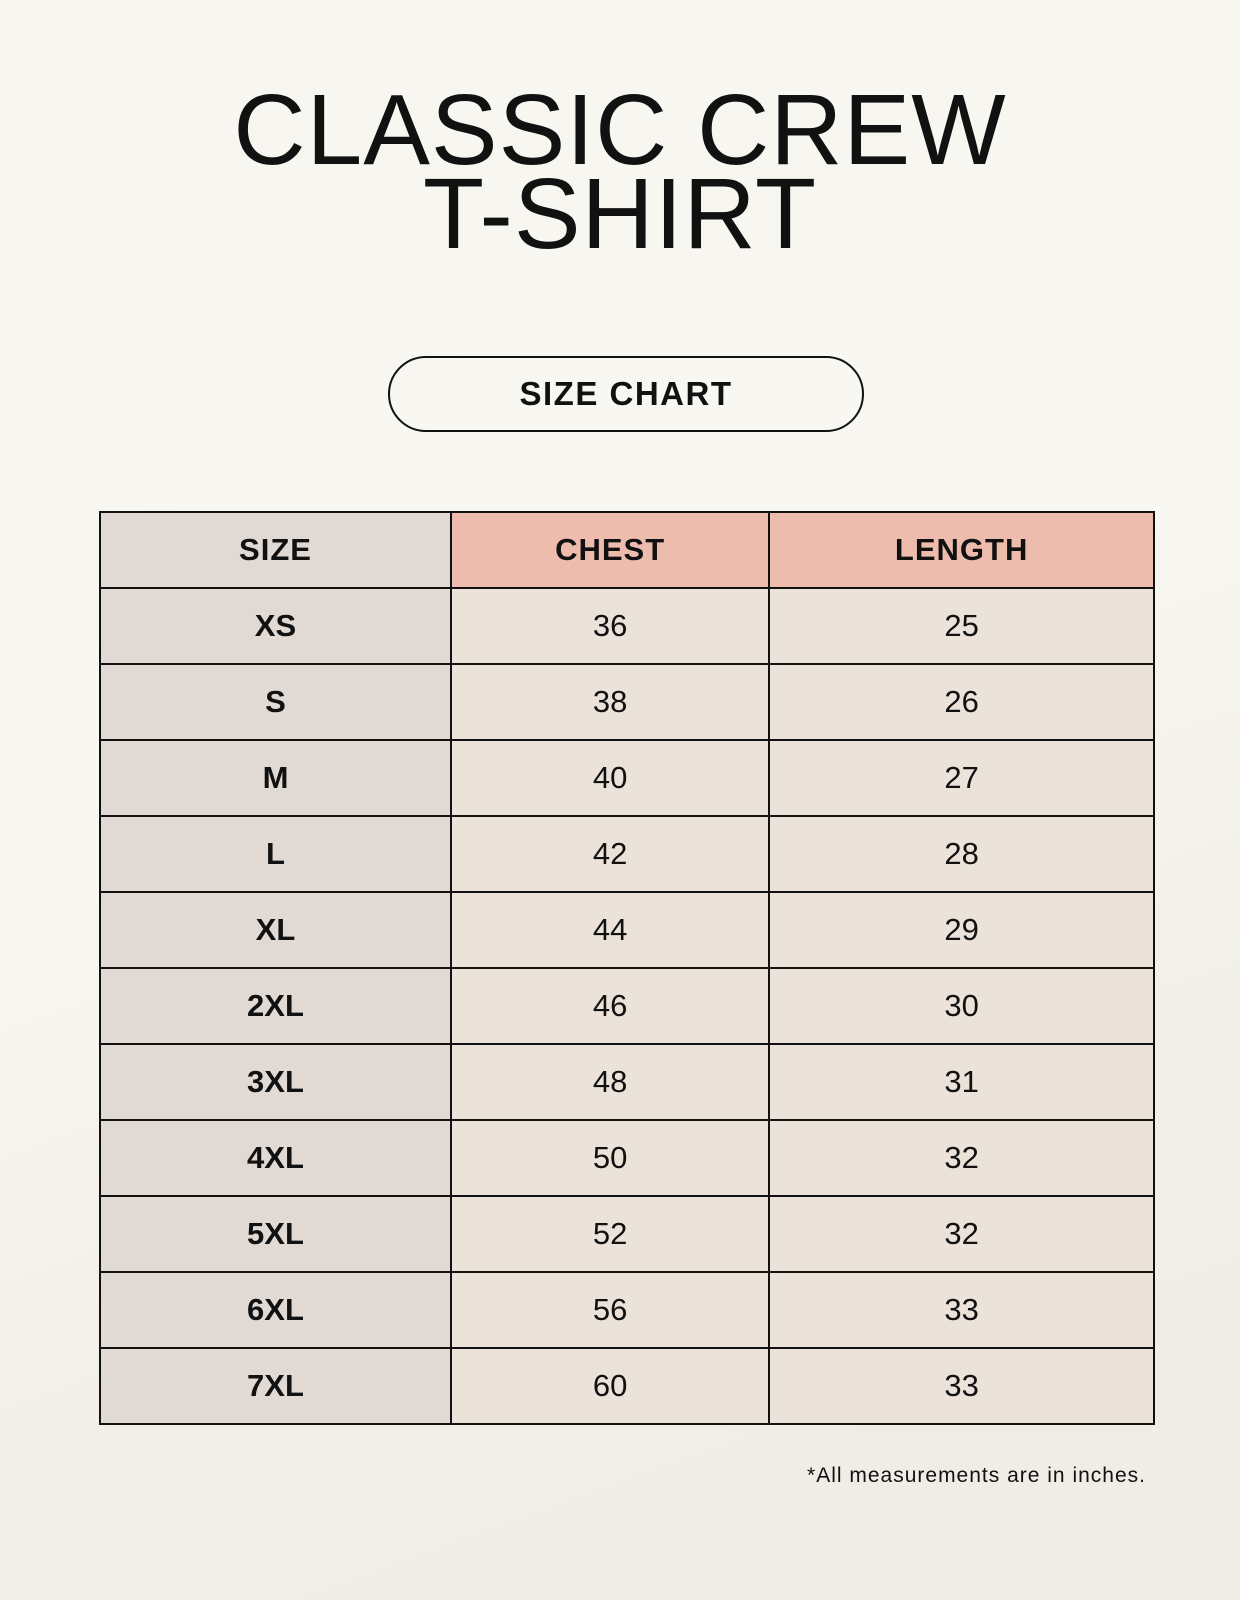 The height and width of the screenshot is (1600, 1240). Describe the element at coordinates (610, 550) in the screenshot. I see `header-chest: CHEST` at that location.